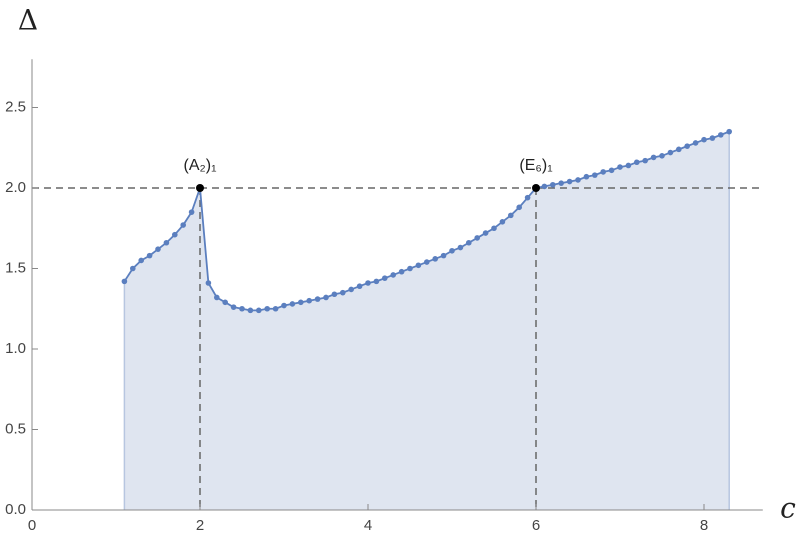  I want to click on y-tick-label: 0.0, so click(15, 509).